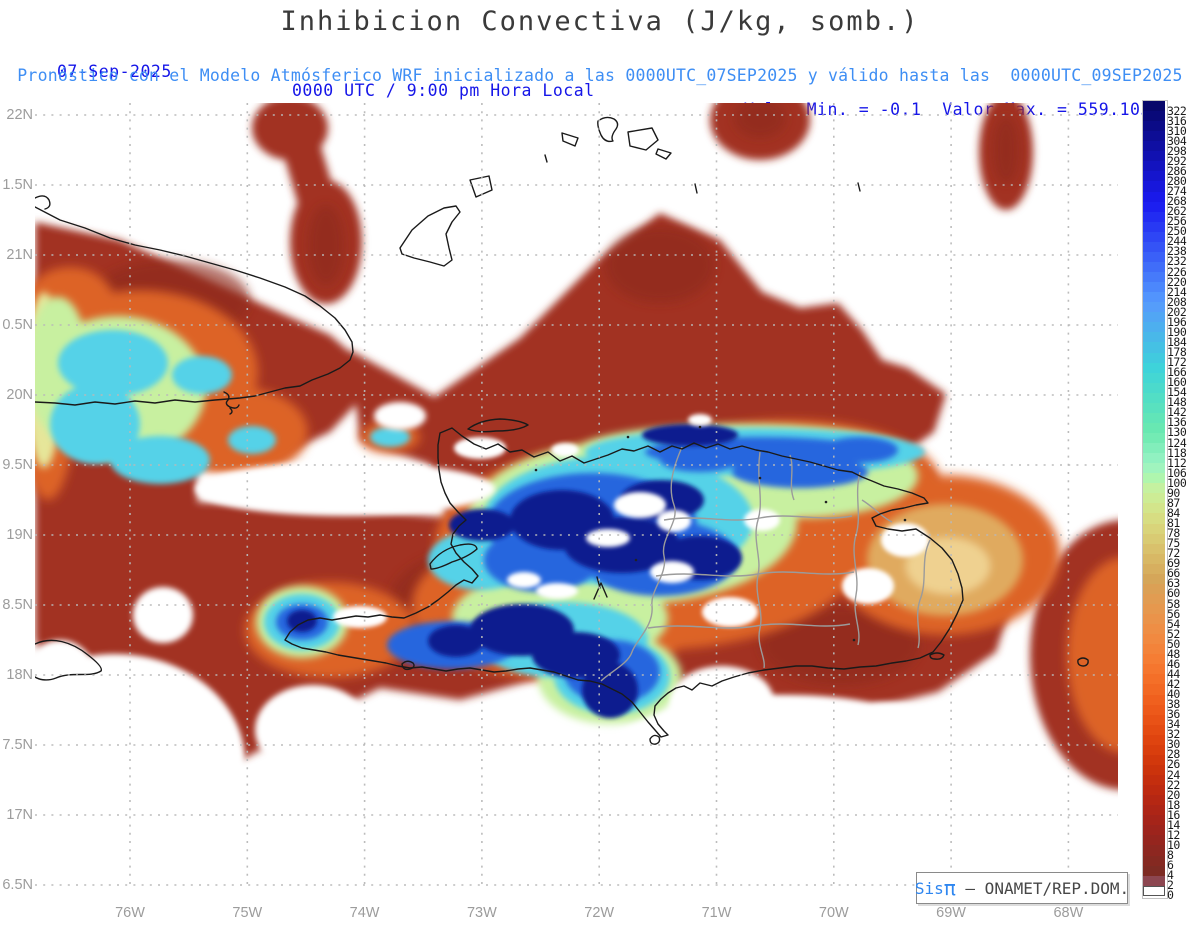  Describe the element at coordinates (1177, 352) in the screenshot. I see `colorbar-tick-label: 178` at that location.